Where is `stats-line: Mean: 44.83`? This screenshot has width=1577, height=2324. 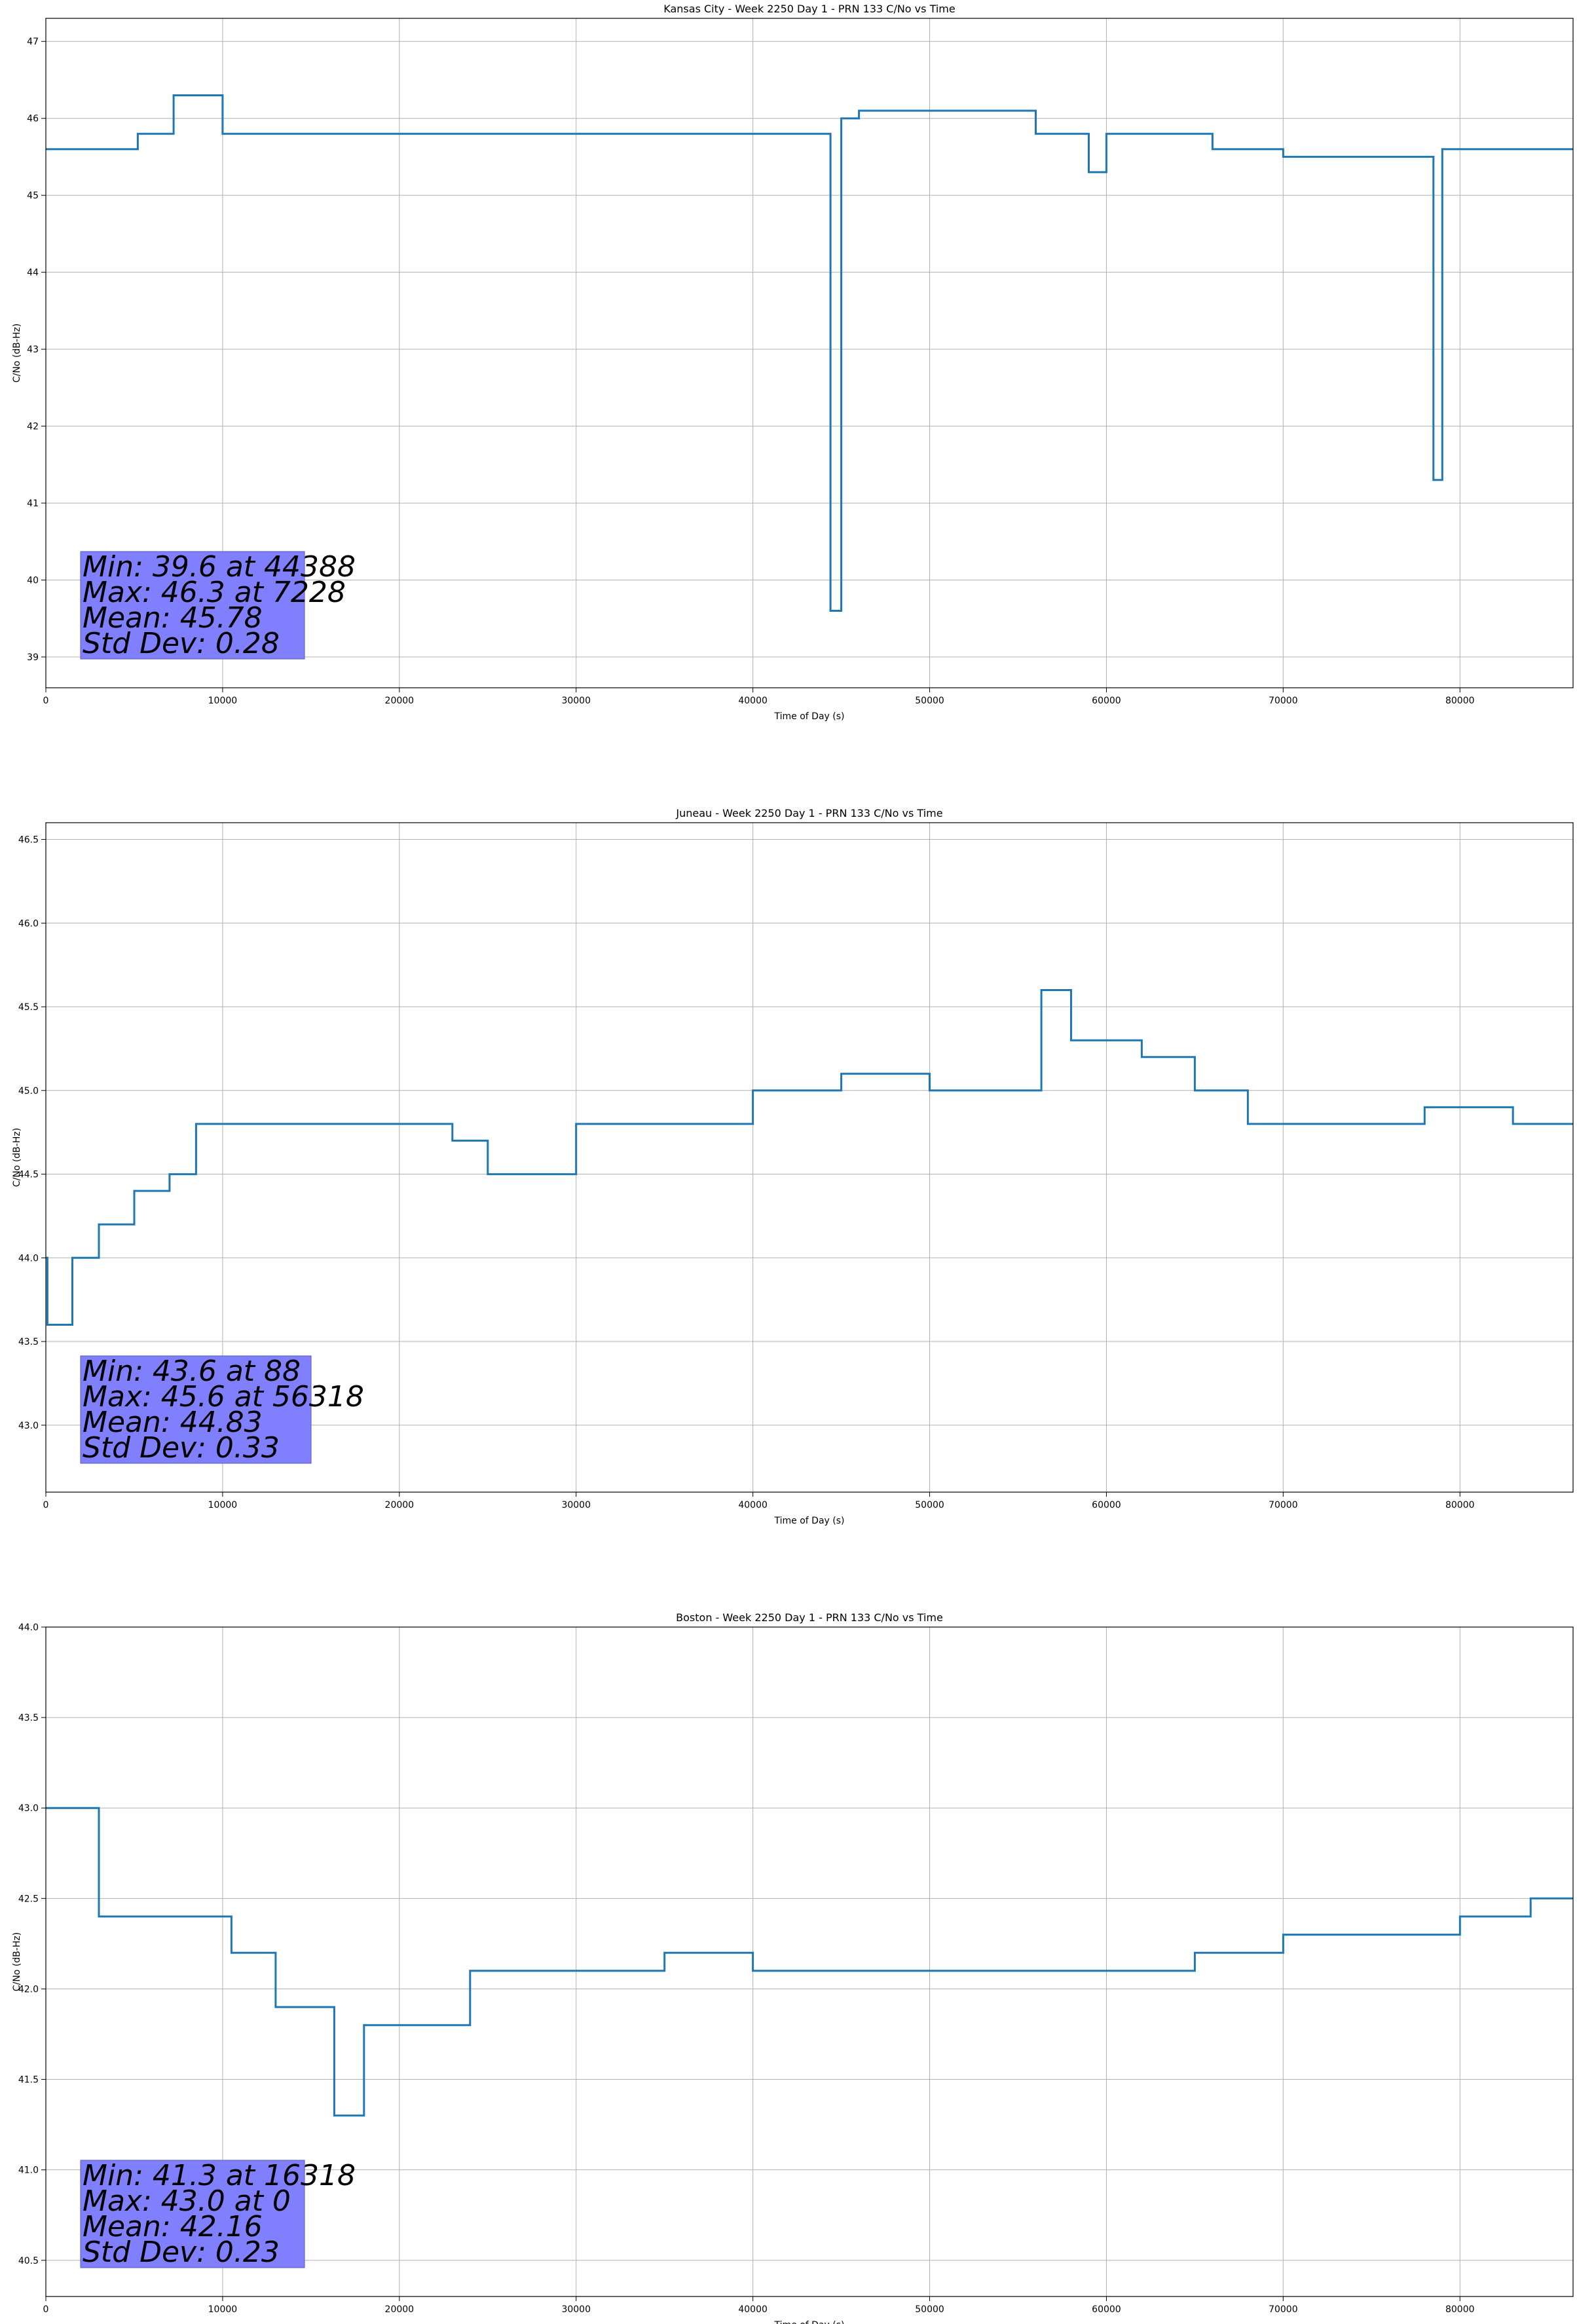 stats-line: Mean: 44.83 is located at coordinates (173, 1422).